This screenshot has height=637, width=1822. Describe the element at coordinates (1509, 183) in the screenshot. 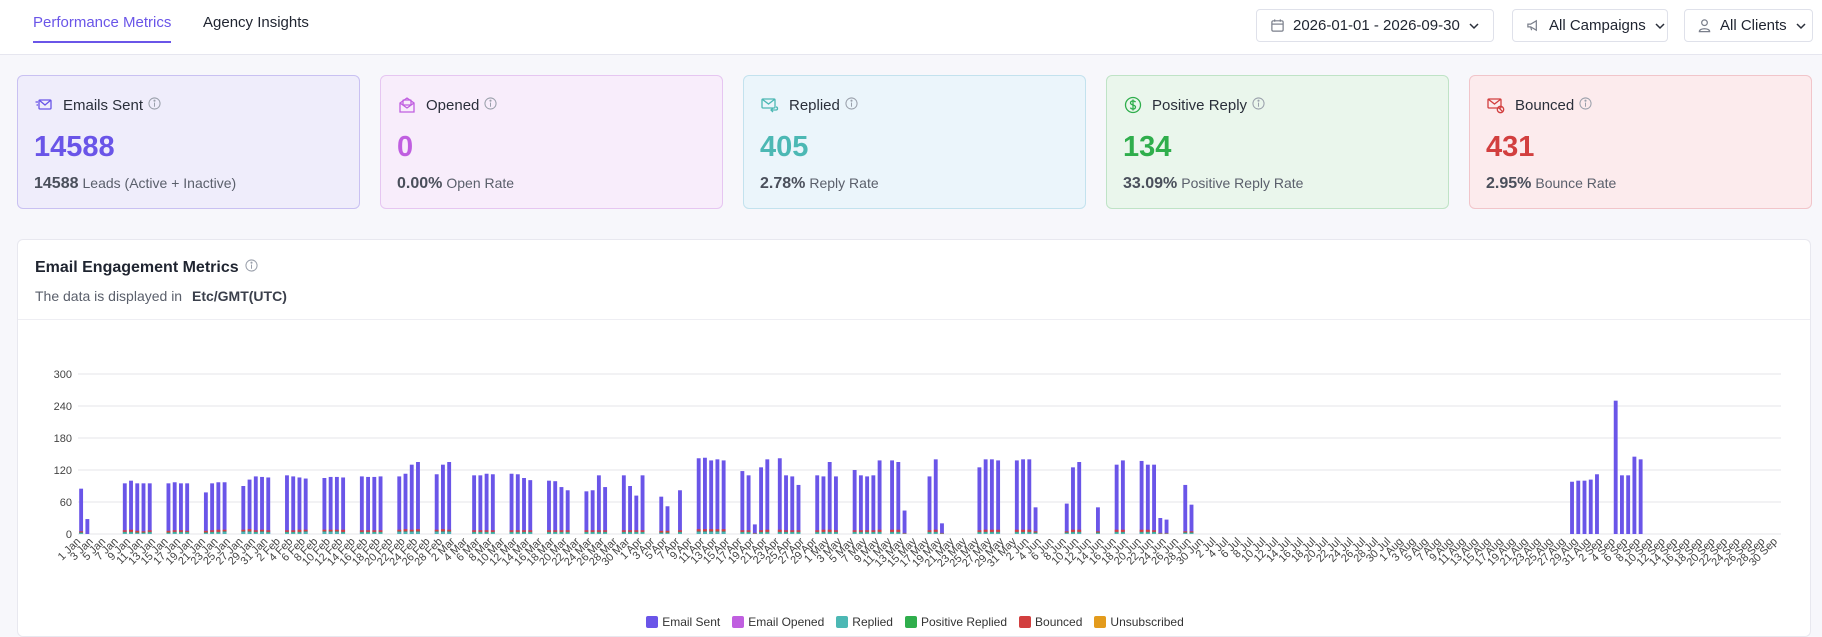

I see `card-sub-value: 2.95%` at that location.